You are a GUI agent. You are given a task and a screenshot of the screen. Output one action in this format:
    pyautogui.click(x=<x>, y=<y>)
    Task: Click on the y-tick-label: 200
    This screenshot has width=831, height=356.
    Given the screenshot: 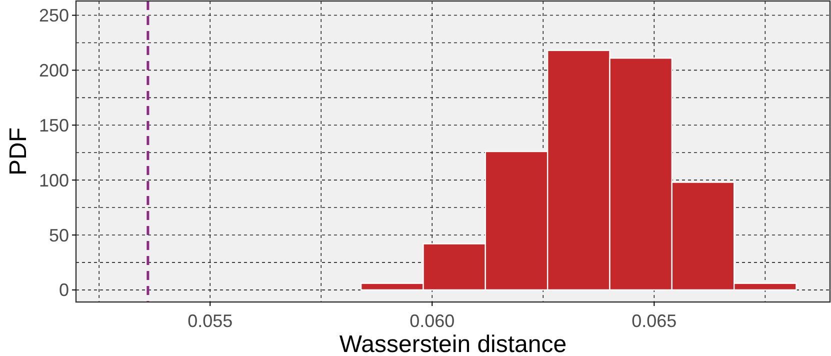 What is the action you would take?
    pyautogui.click(x=53, y=70)
    